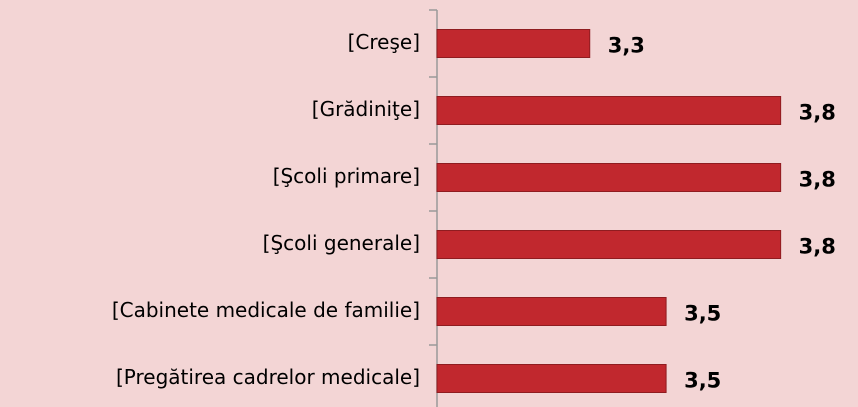 The image size is (858, 407). What do you see at coordinates (346, 176) in the screenshot?
I see `category-label: [Şcoli primare]` at bounding box center [346, 176].